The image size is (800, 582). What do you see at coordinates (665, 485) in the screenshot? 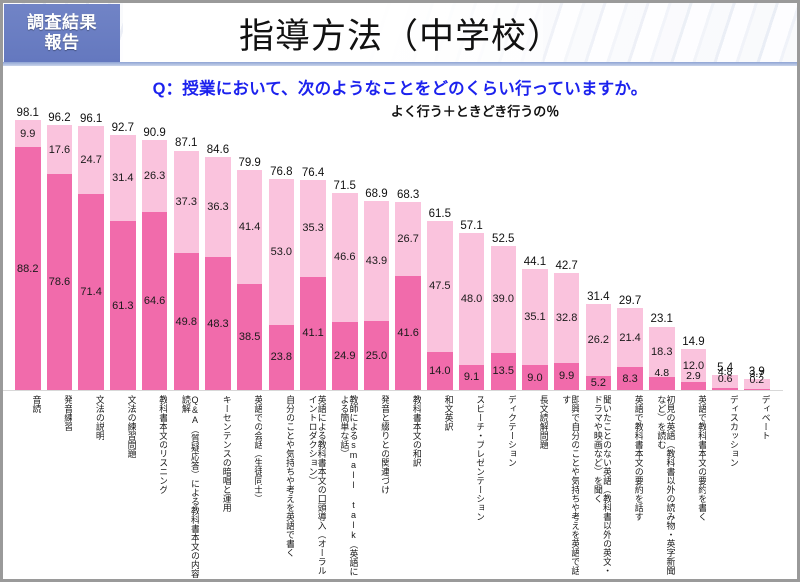
I see `category-label: 初見の英語（教科書以外の読み物・英字新聞など）を読む` at bounding box center [665, 485].